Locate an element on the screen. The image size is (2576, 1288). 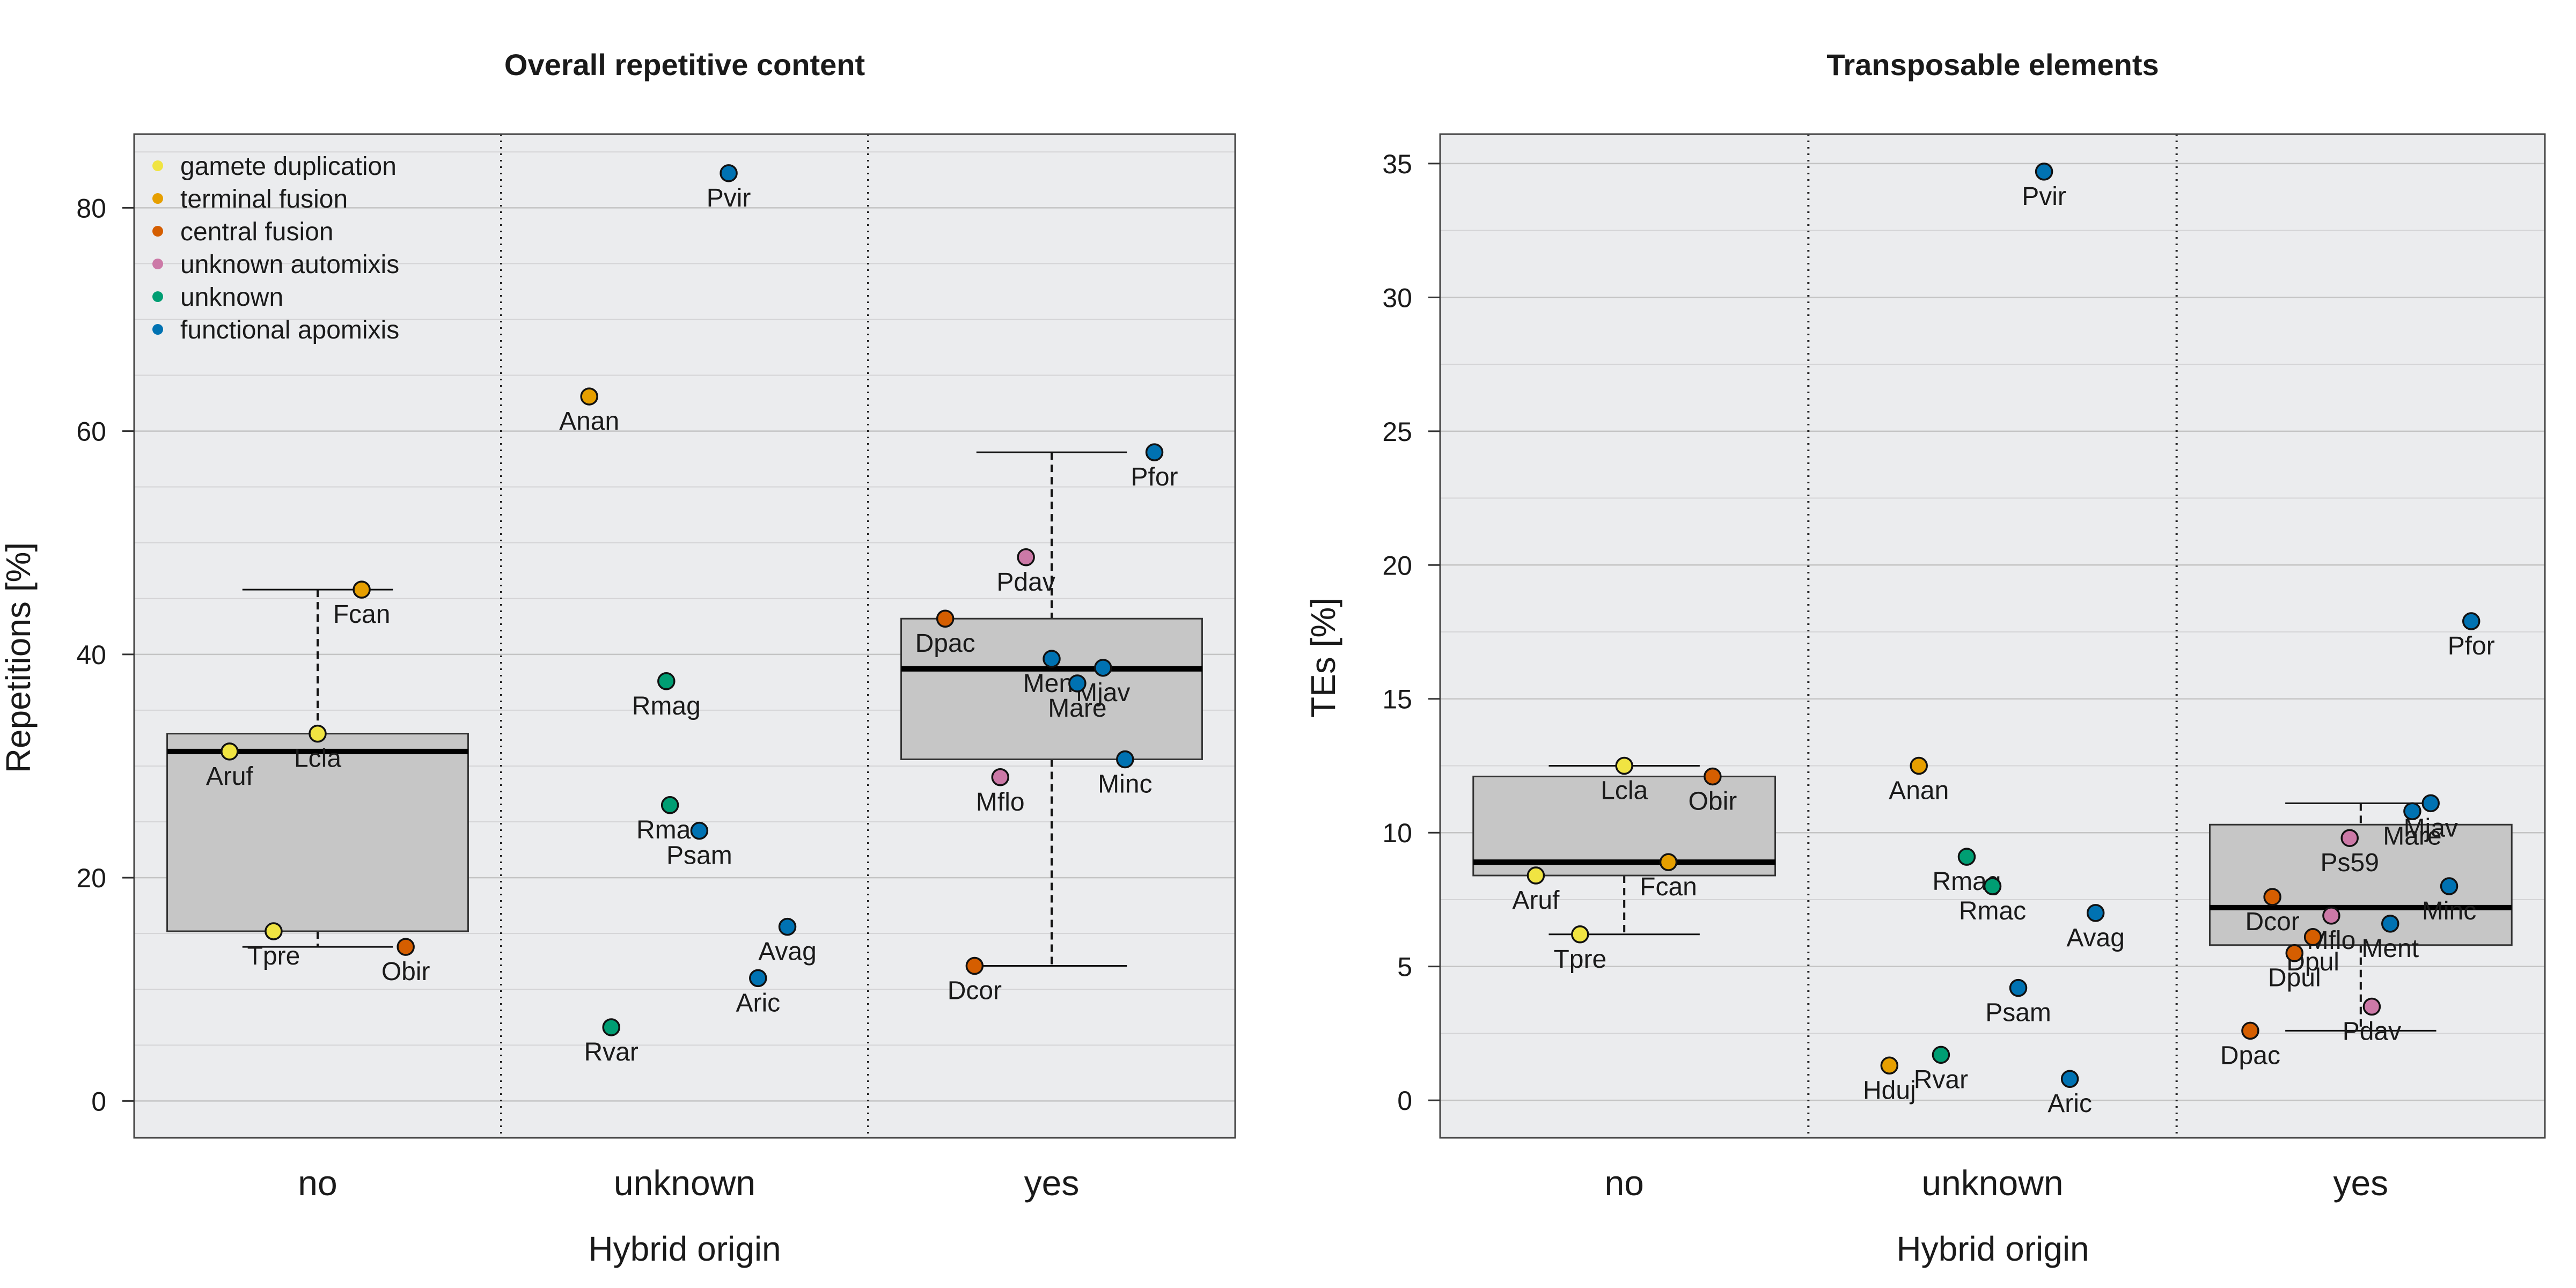
y-tick-label: 60 is located at coordinates (91, 432).